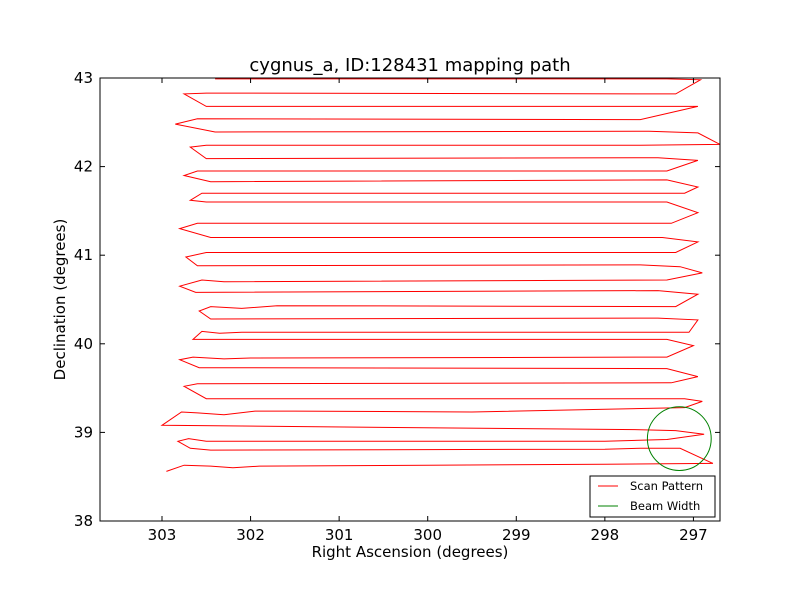 This screenshot has width=800, height=600. Describe the element at coordinates (83, 255) in the screenshot. I see `y-tick-label: 41` at that location.